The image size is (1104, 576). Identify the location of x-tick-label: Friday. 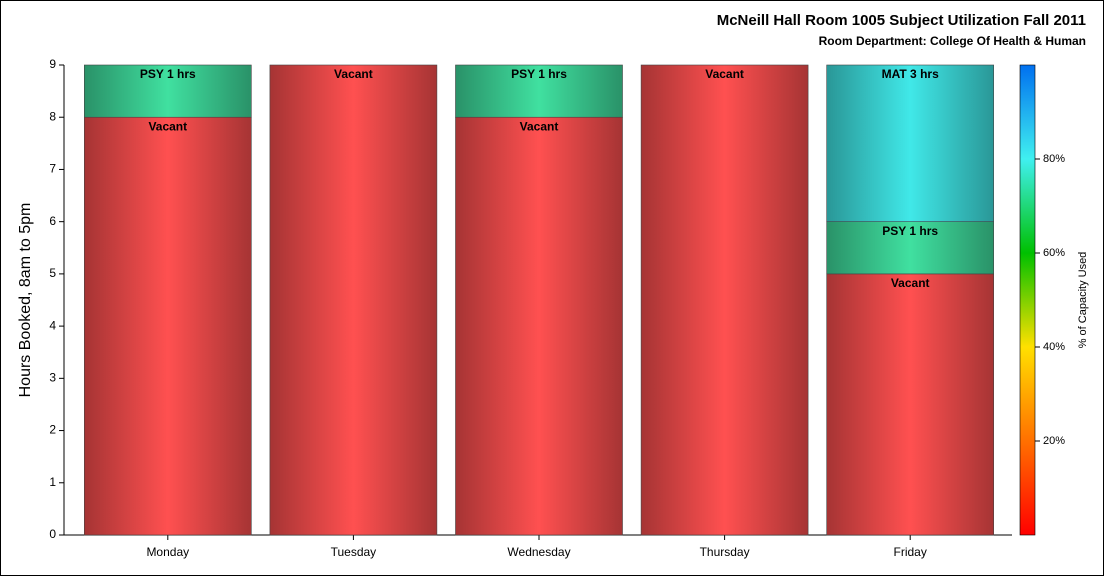
(910, 552).